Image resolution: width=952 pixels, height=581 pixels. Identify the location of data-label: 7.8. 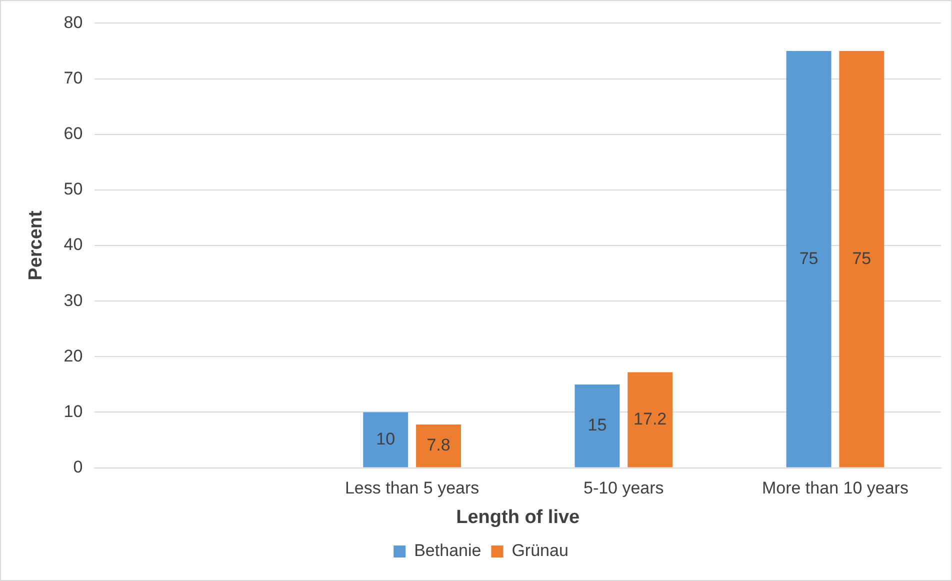
(438, 445).